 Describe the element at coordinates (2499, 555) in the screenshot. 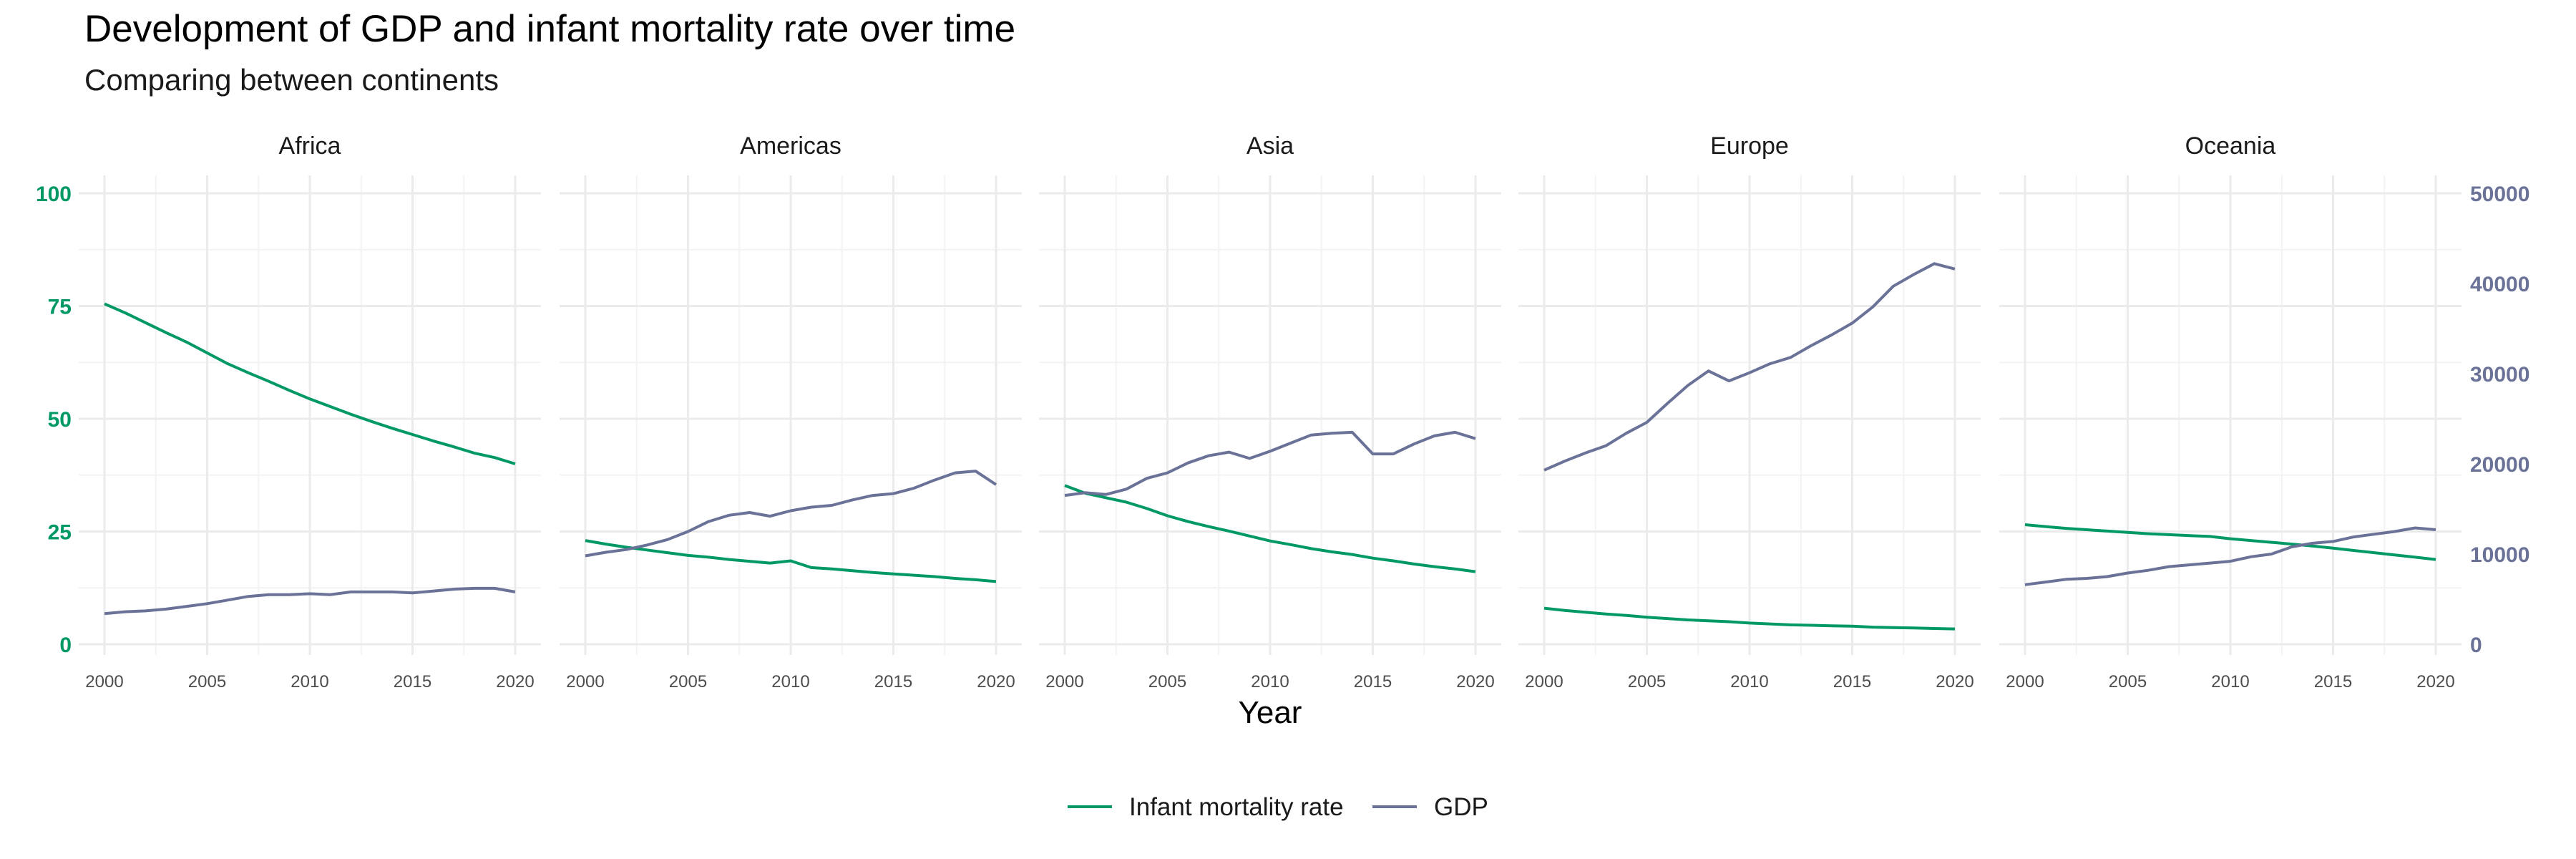

I see `y-right-tick-label: 10000` at that location.